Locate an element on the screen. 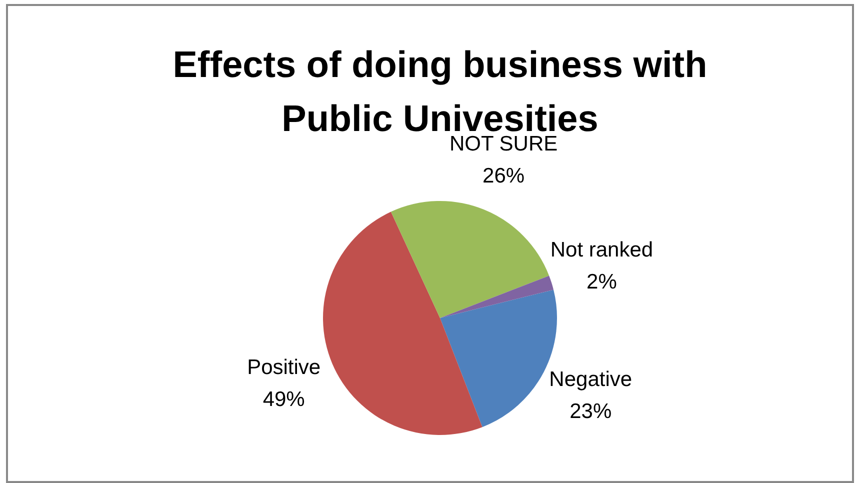  data-label: 26% is located at coordinates (503, 176).